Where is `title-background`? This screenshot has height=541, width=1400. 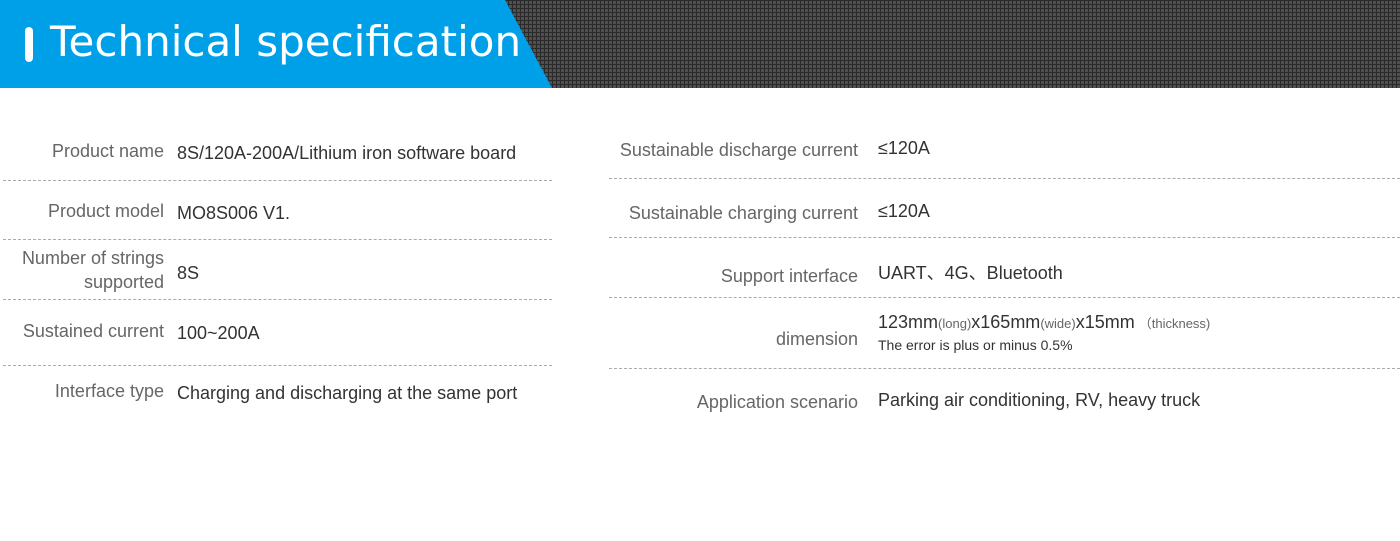
title-background is located at coordinates (276, 44).